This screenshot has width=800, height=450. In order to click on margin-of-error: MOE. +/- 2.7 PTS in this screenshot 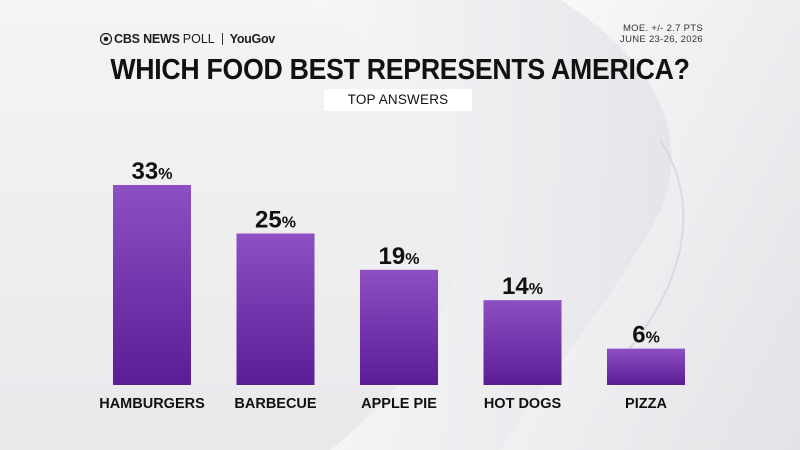, I will do `click(662, 28)`.